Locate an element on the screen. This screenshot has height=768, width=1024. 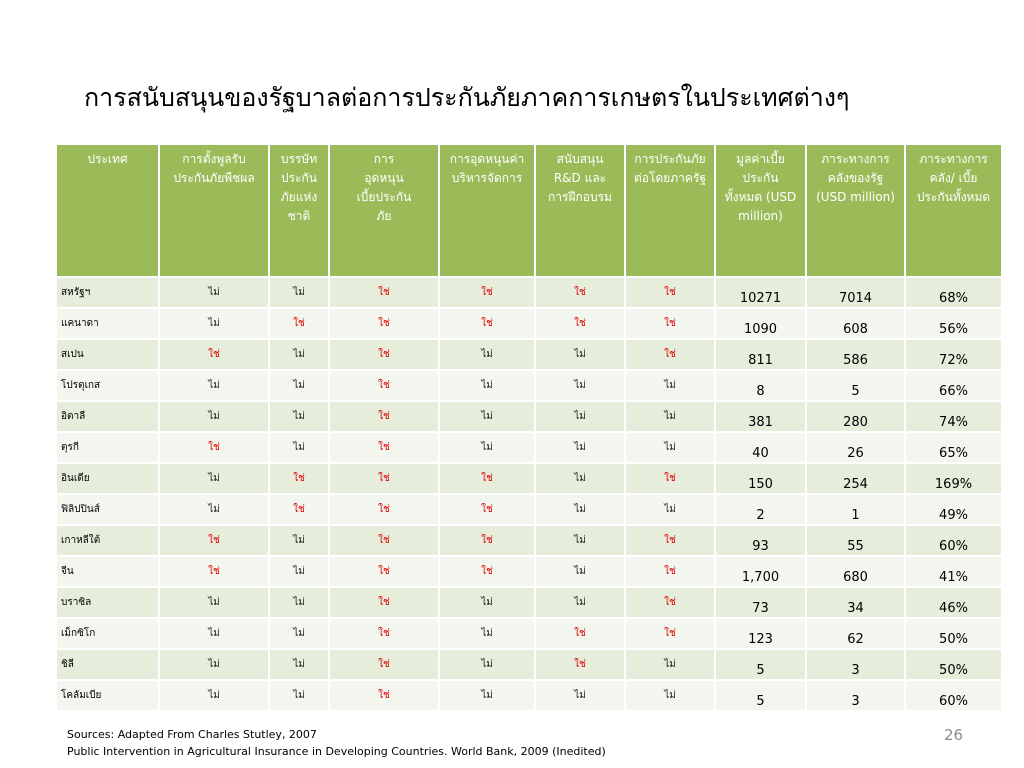
ratio-cell: 66% is located at coordinates (953, 385).